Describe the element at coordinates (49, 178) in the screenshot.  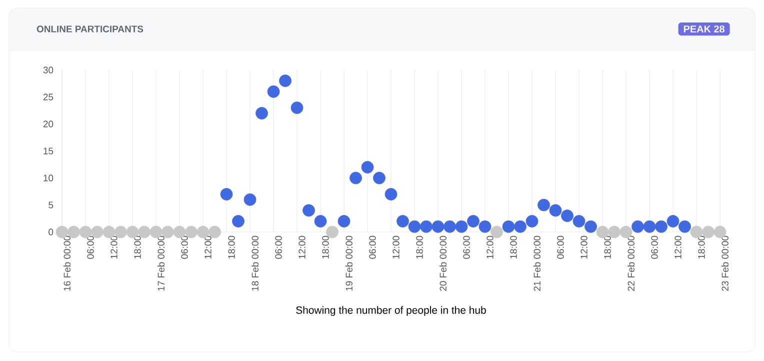
I see `y-tick-label: 10` at that location.